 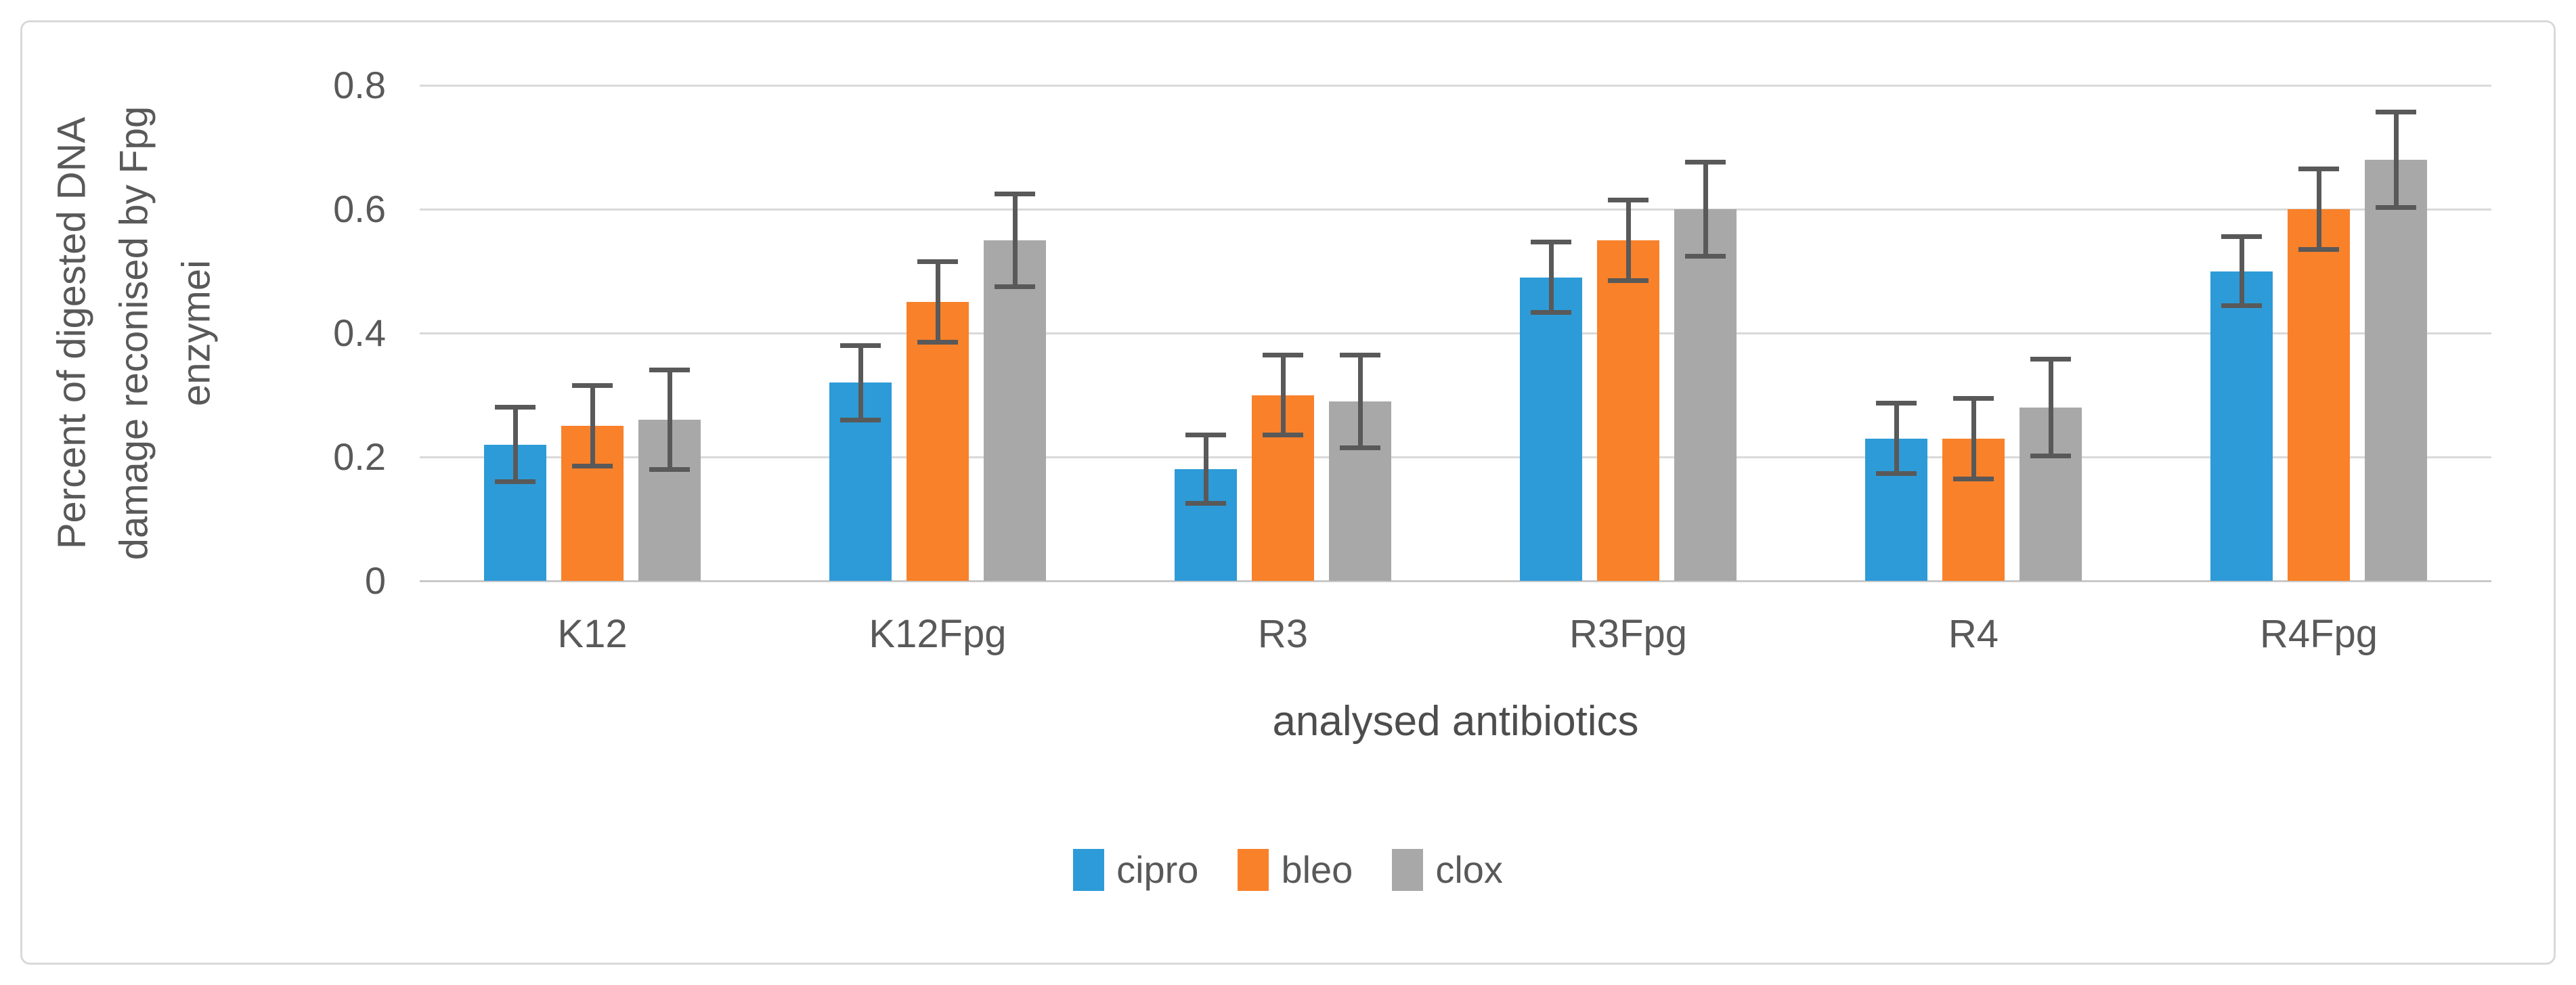 I want to click on error-bar-cap-top-bleo-K12Fpg, so click(x=937, y=262).